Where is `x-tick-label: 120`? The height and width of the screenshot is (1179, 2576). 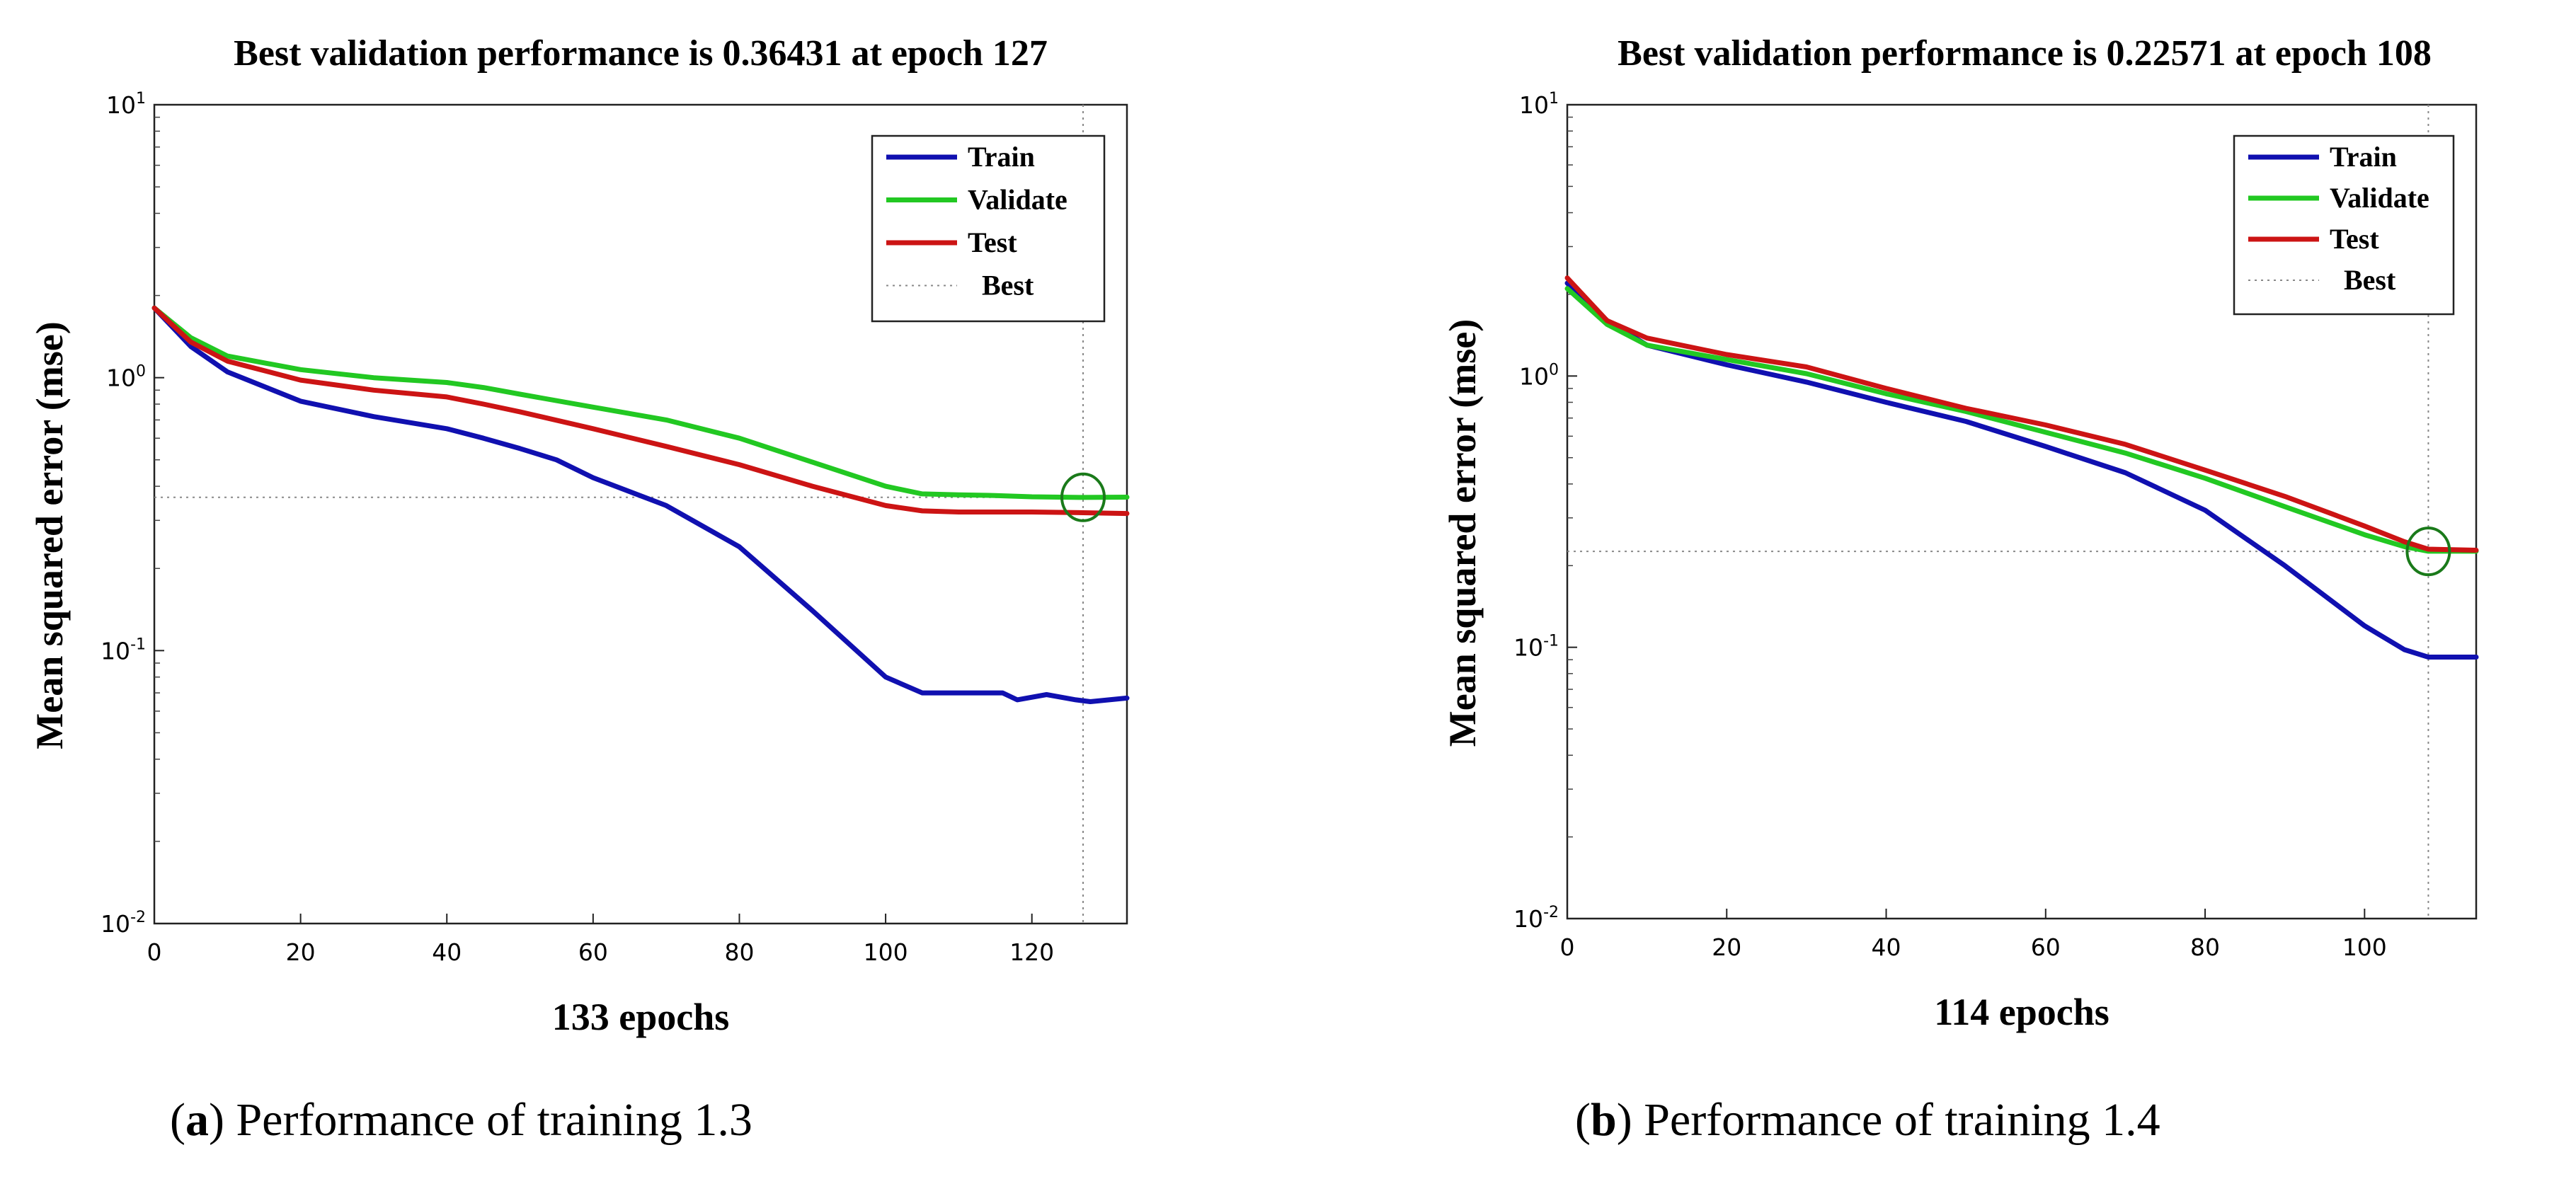
x-tick-label: 120 is located at coordinates (1031, 952).